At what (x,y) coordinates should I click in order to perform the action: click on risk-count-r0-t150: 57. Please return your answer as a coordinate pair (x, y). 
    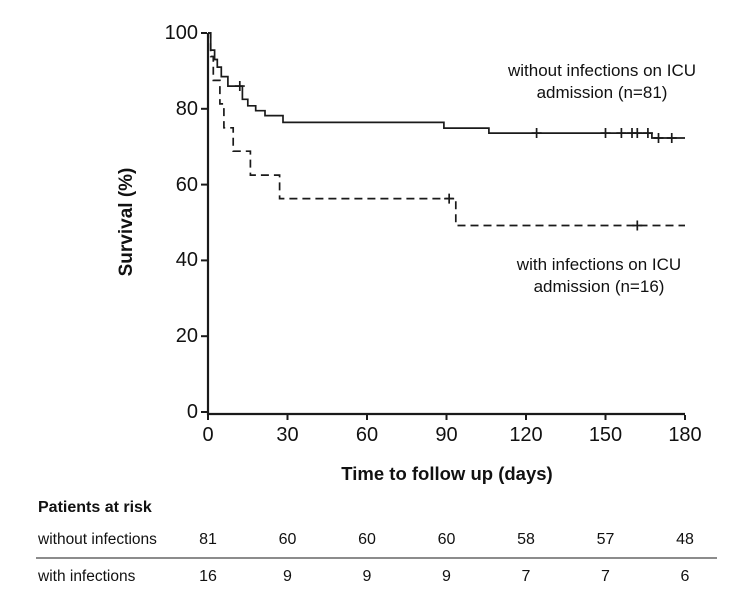
    Looking at the image, I should click on (605, 539).